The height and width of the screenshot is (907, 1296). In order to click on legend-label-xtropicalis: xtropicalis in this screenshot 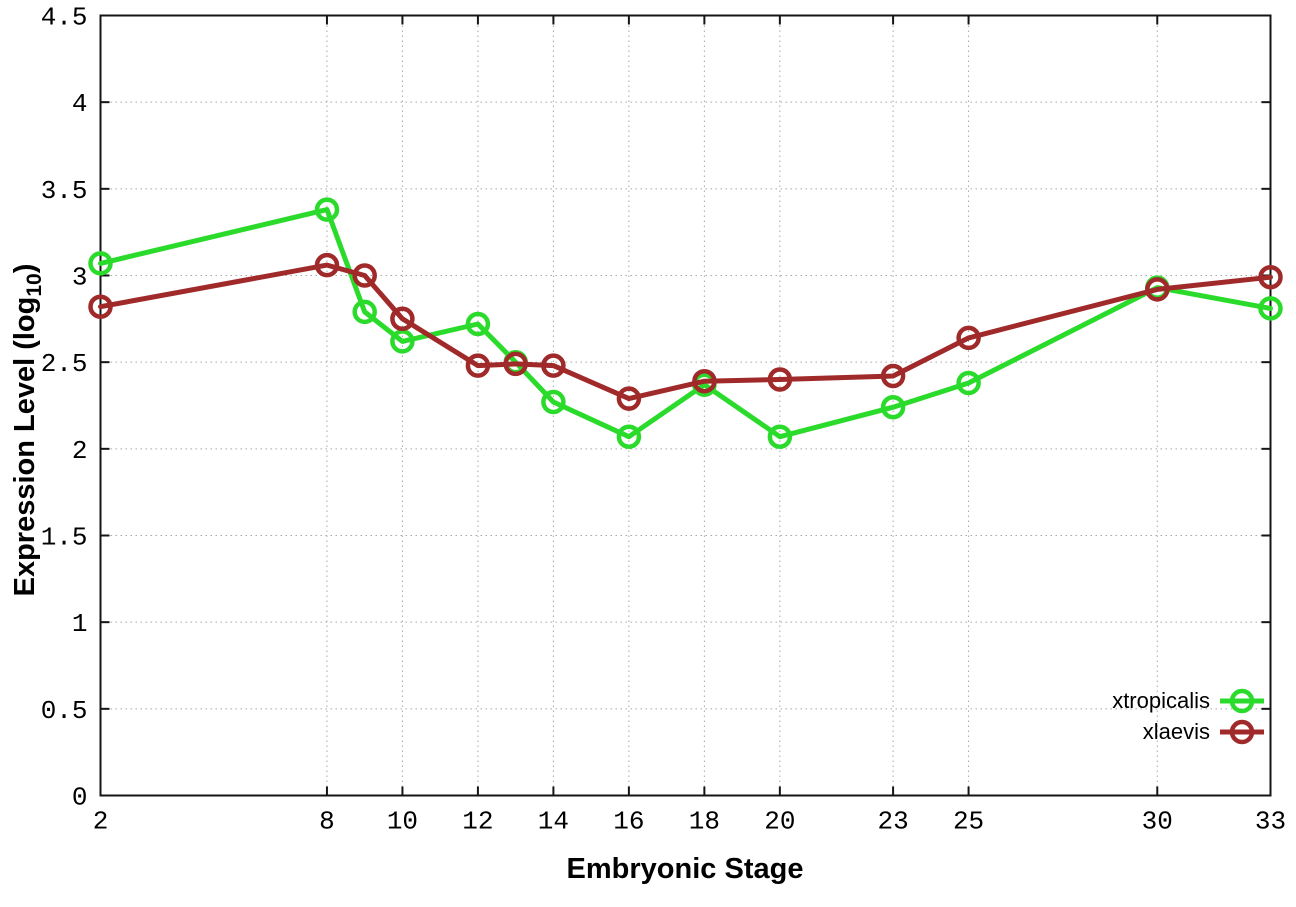, I will do `click(1161, 700)`.